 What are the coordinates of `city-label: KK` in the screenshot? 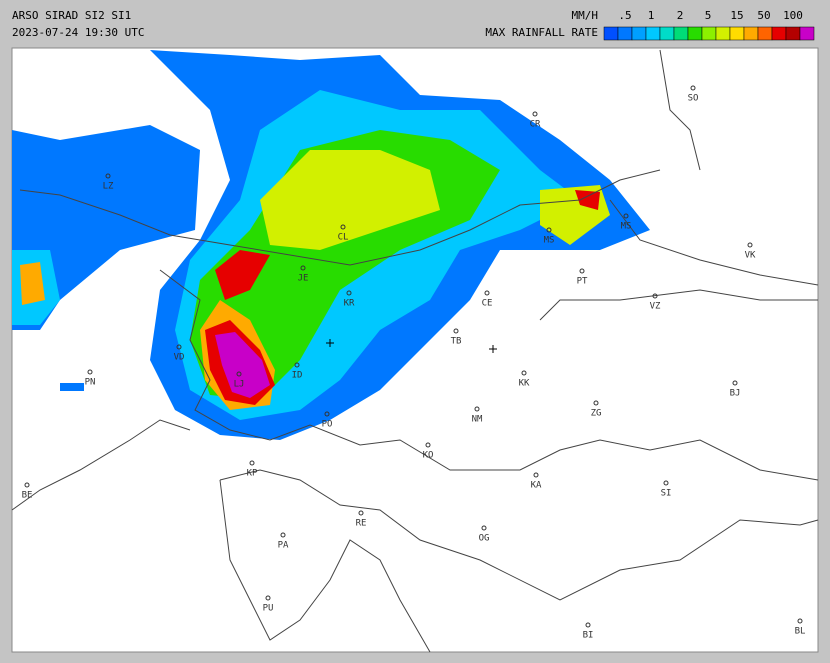 It's located at (524, 384).